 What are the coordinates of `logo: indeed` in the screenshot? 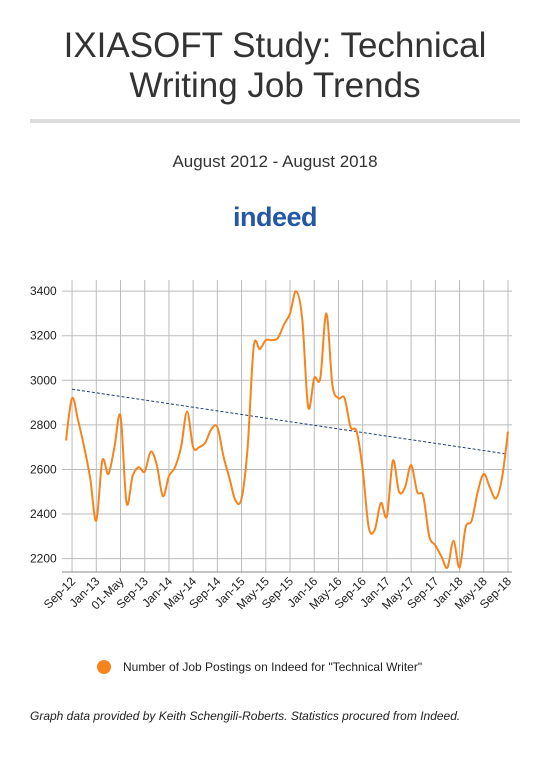 It's located at (275, 217).